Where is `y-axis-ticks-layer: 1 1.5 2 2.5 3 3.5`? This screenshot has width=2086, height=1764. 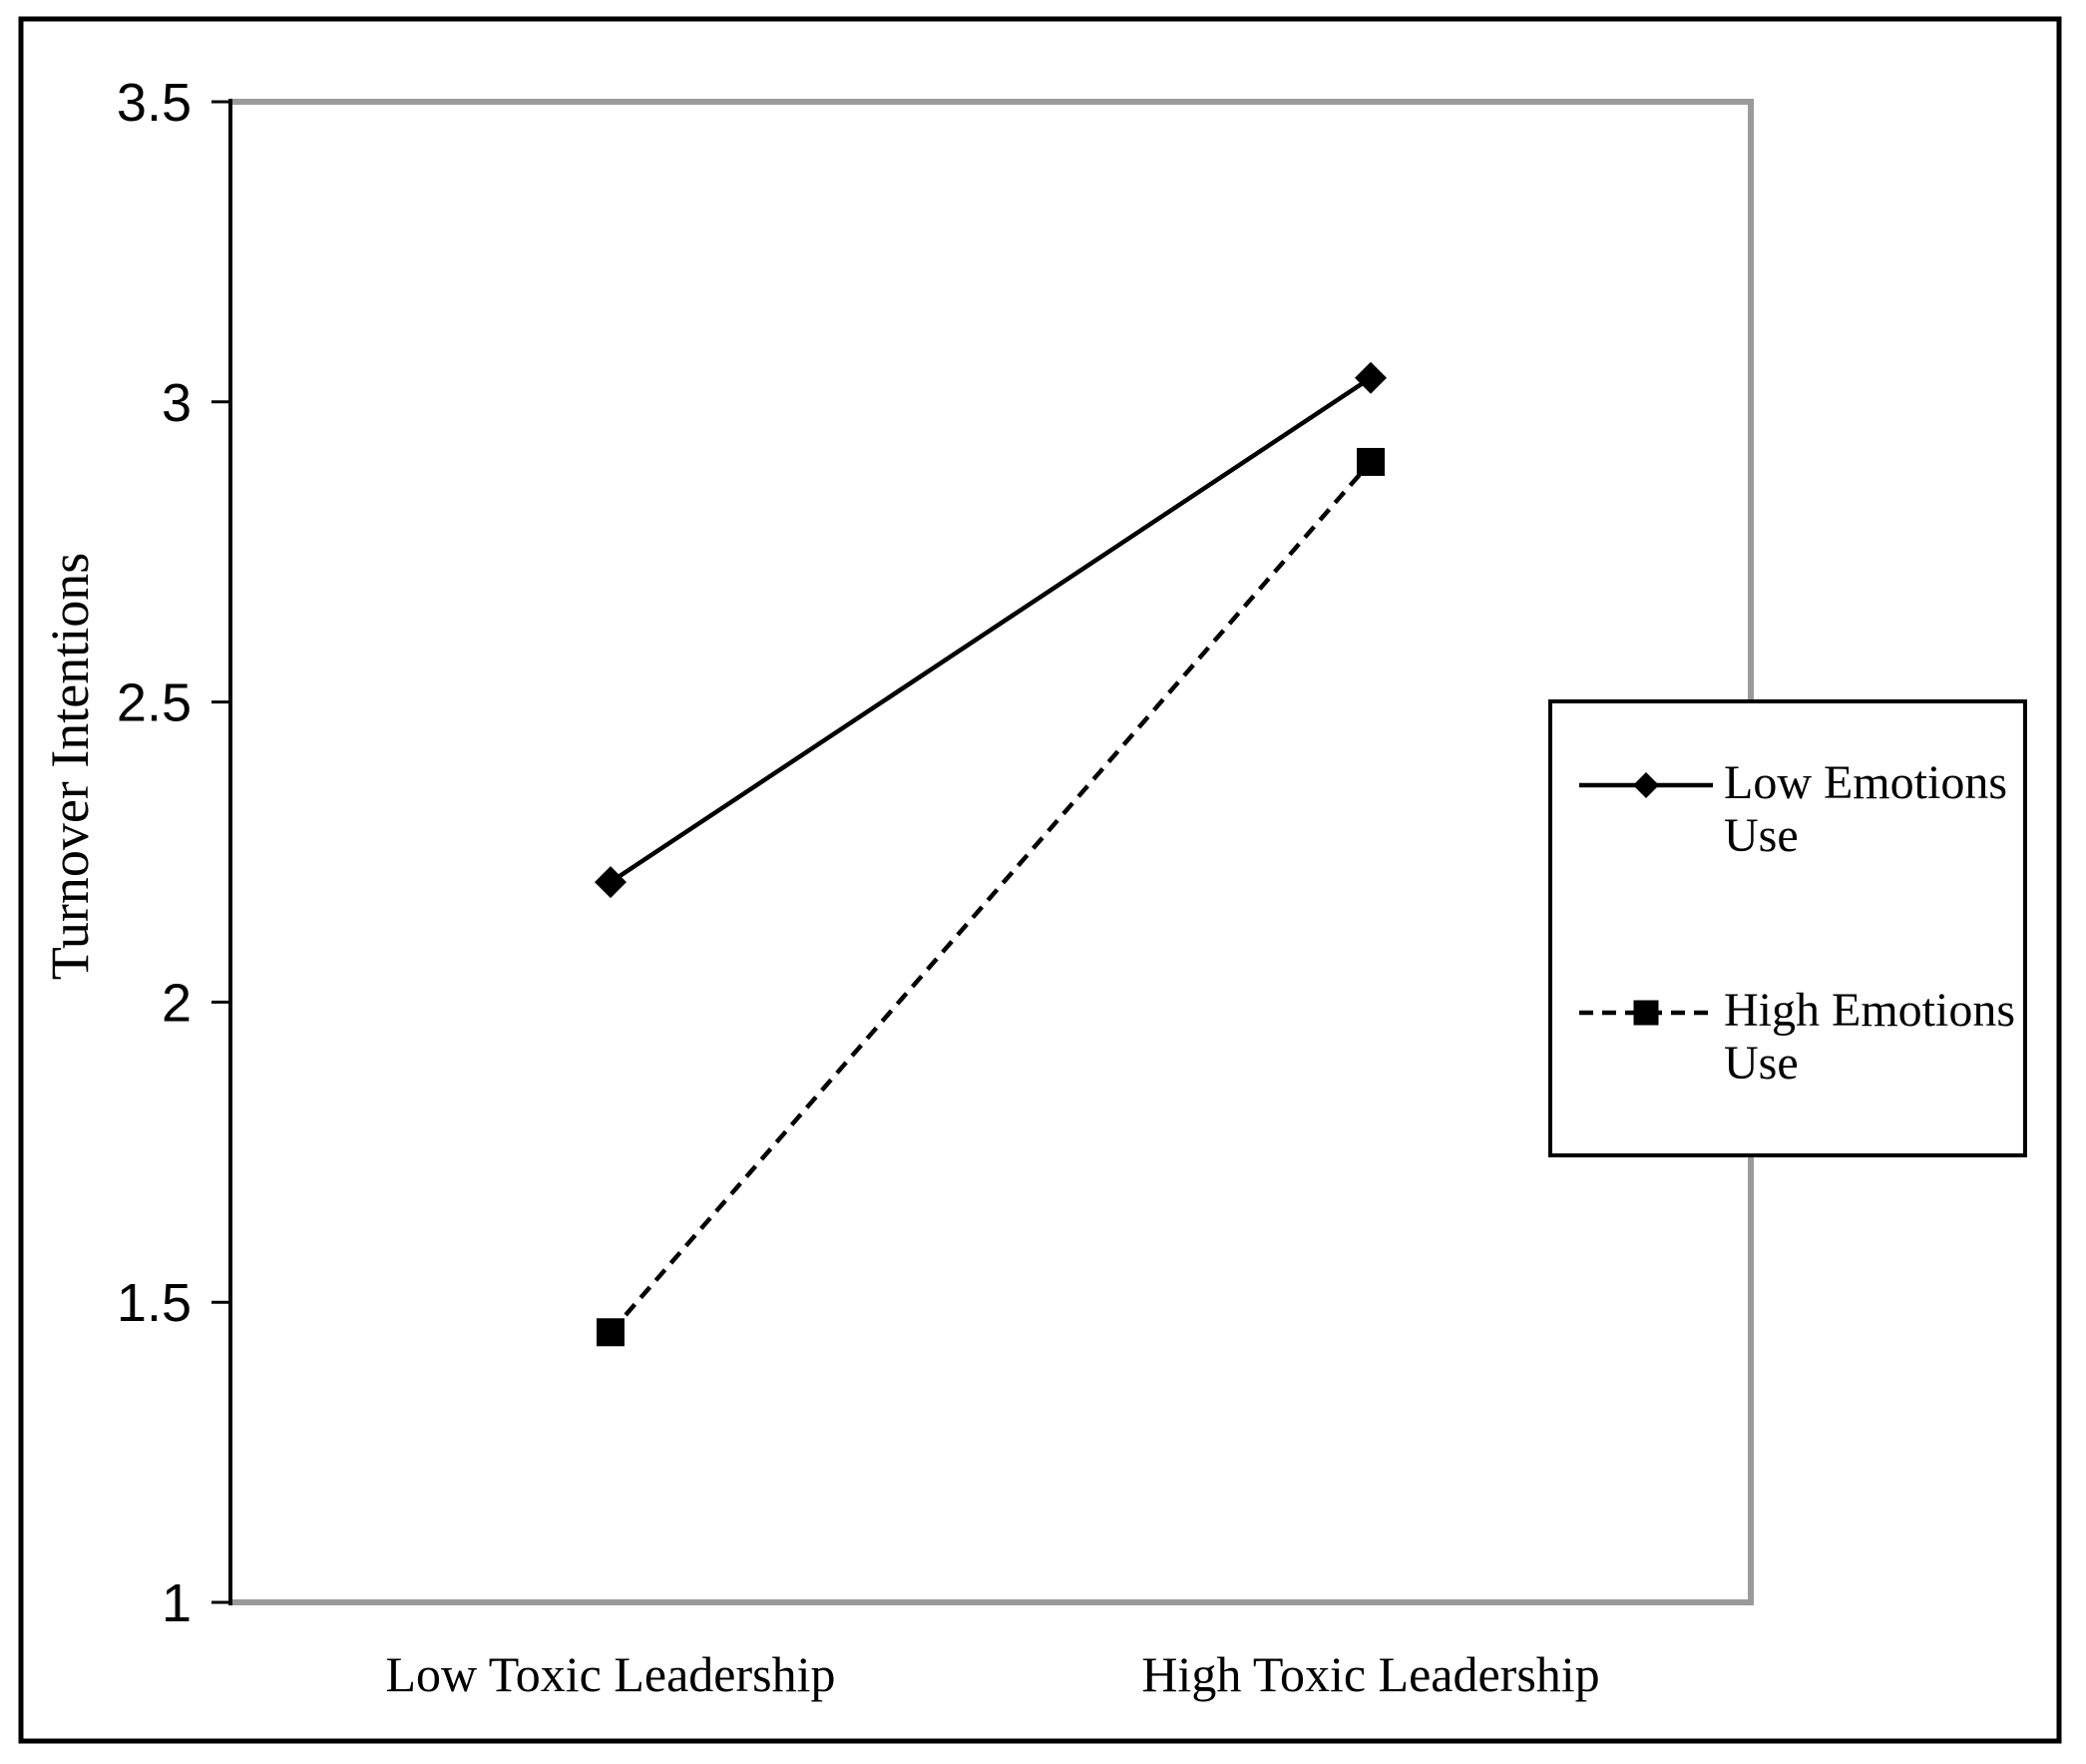 y-axis-ticks-layer: 1 1.5 2 2.5 3 3.5 is located at coordinates (173, 853).